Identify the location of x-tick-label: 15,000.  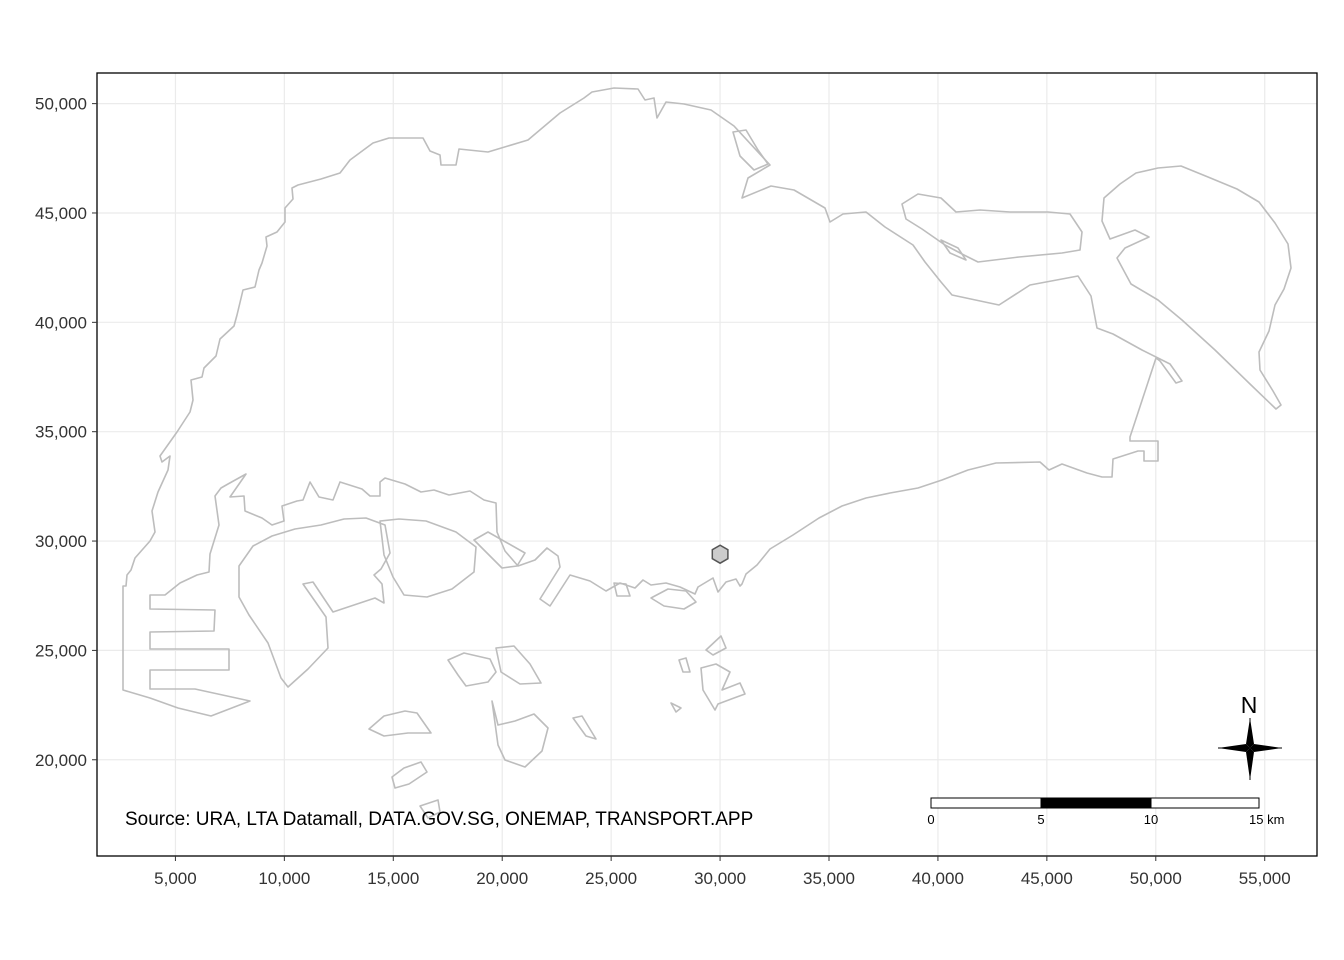
(393, 878).